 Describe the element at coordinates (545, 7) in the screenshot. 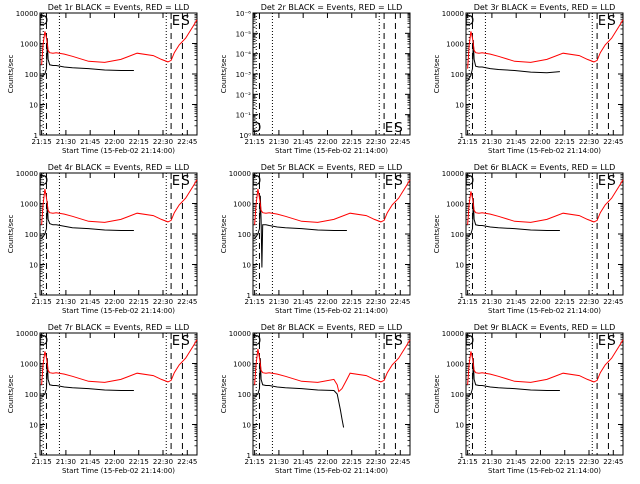

I see `panel-title: Det 3r BLACK = Events, RED = LLD` at that location.